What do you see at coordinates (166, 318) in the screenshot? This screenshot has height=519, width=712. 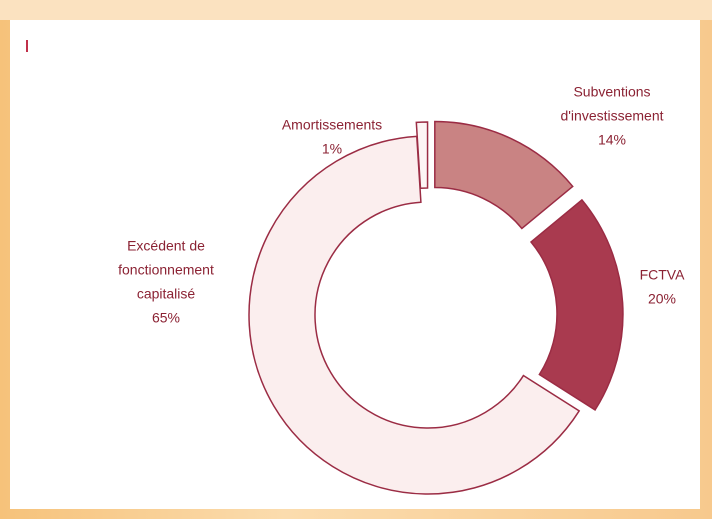 I see `value-label: 65%` at bounding box center [166, 318].